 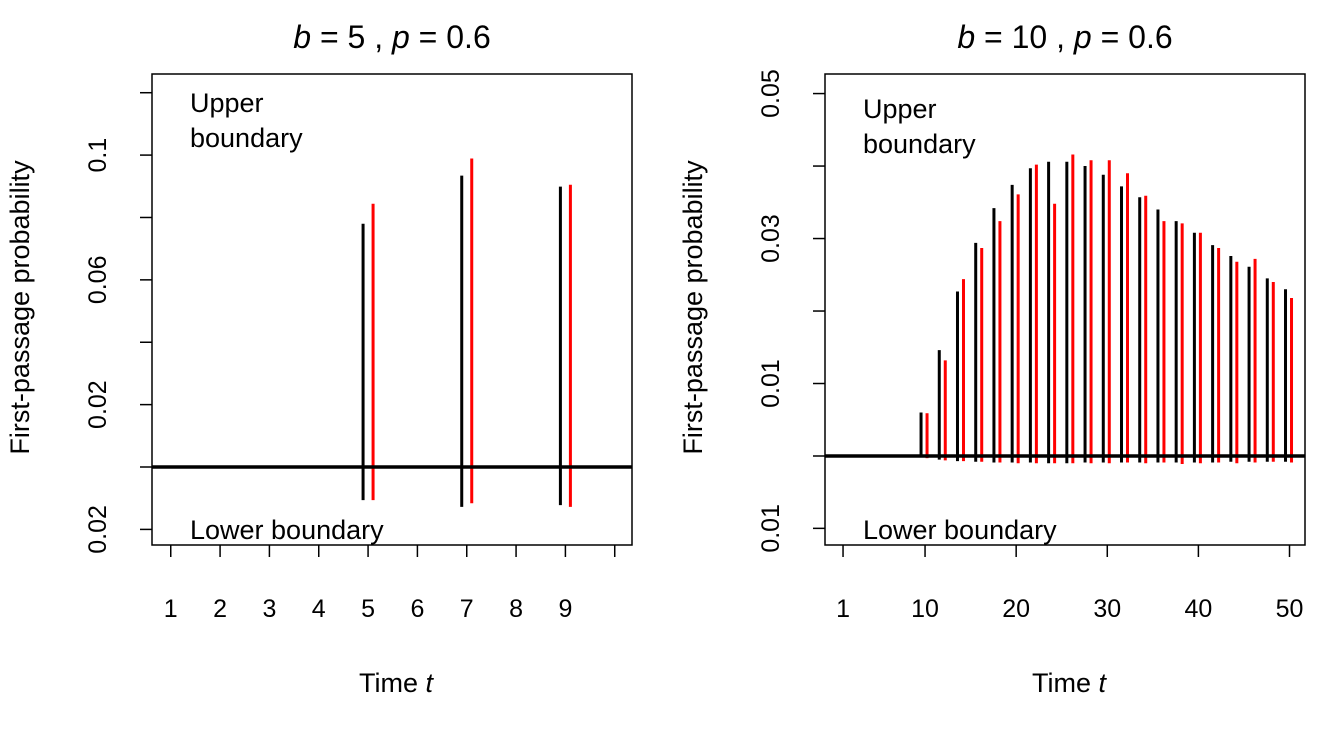 What do you see at coordinates (351, 37) in the screenshot?
I see `title-b-value: = 5 ,` at bounding box center [351, 37].